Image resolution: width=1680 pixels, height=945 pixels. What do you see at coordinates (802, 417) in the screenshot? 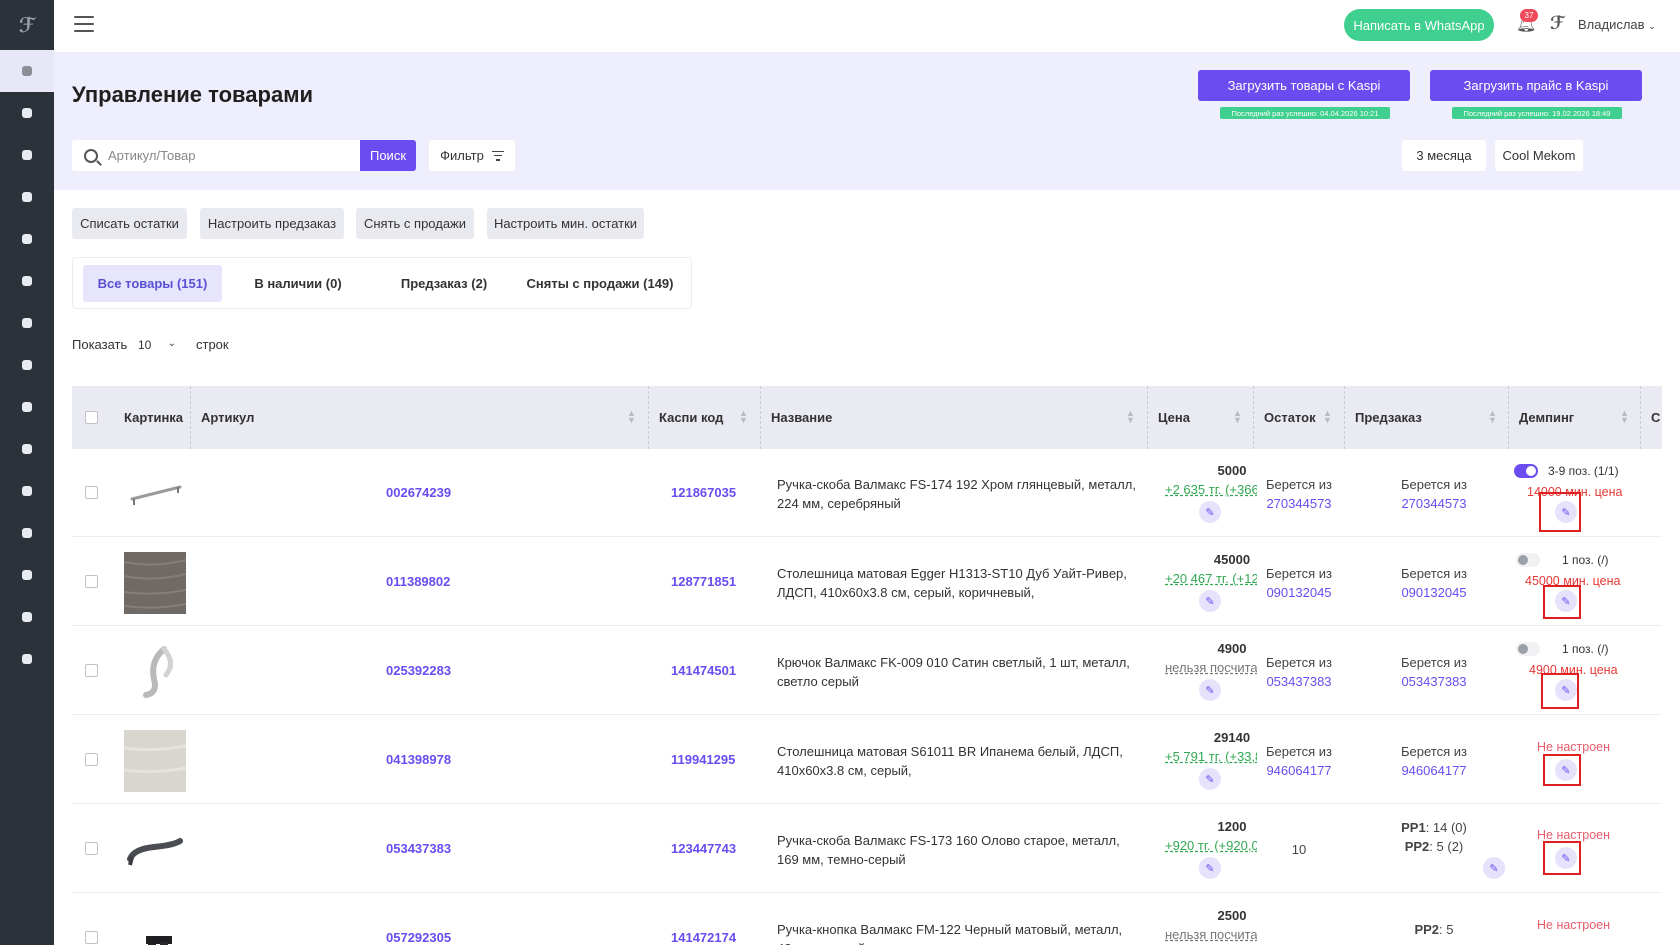
I see `column-header-name: Название` at bounding box center [802, 417].